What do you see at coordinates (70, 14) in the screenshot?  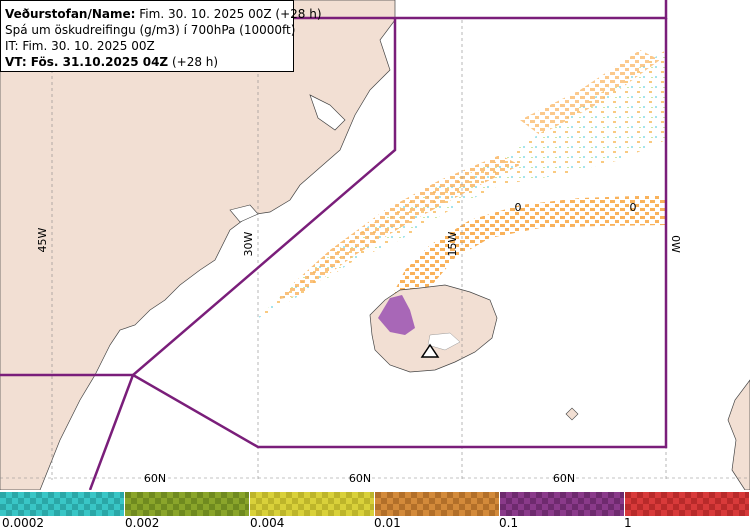 I see `info-name-label: Veðurstofan/Name:` at bounding box center [70, 14].